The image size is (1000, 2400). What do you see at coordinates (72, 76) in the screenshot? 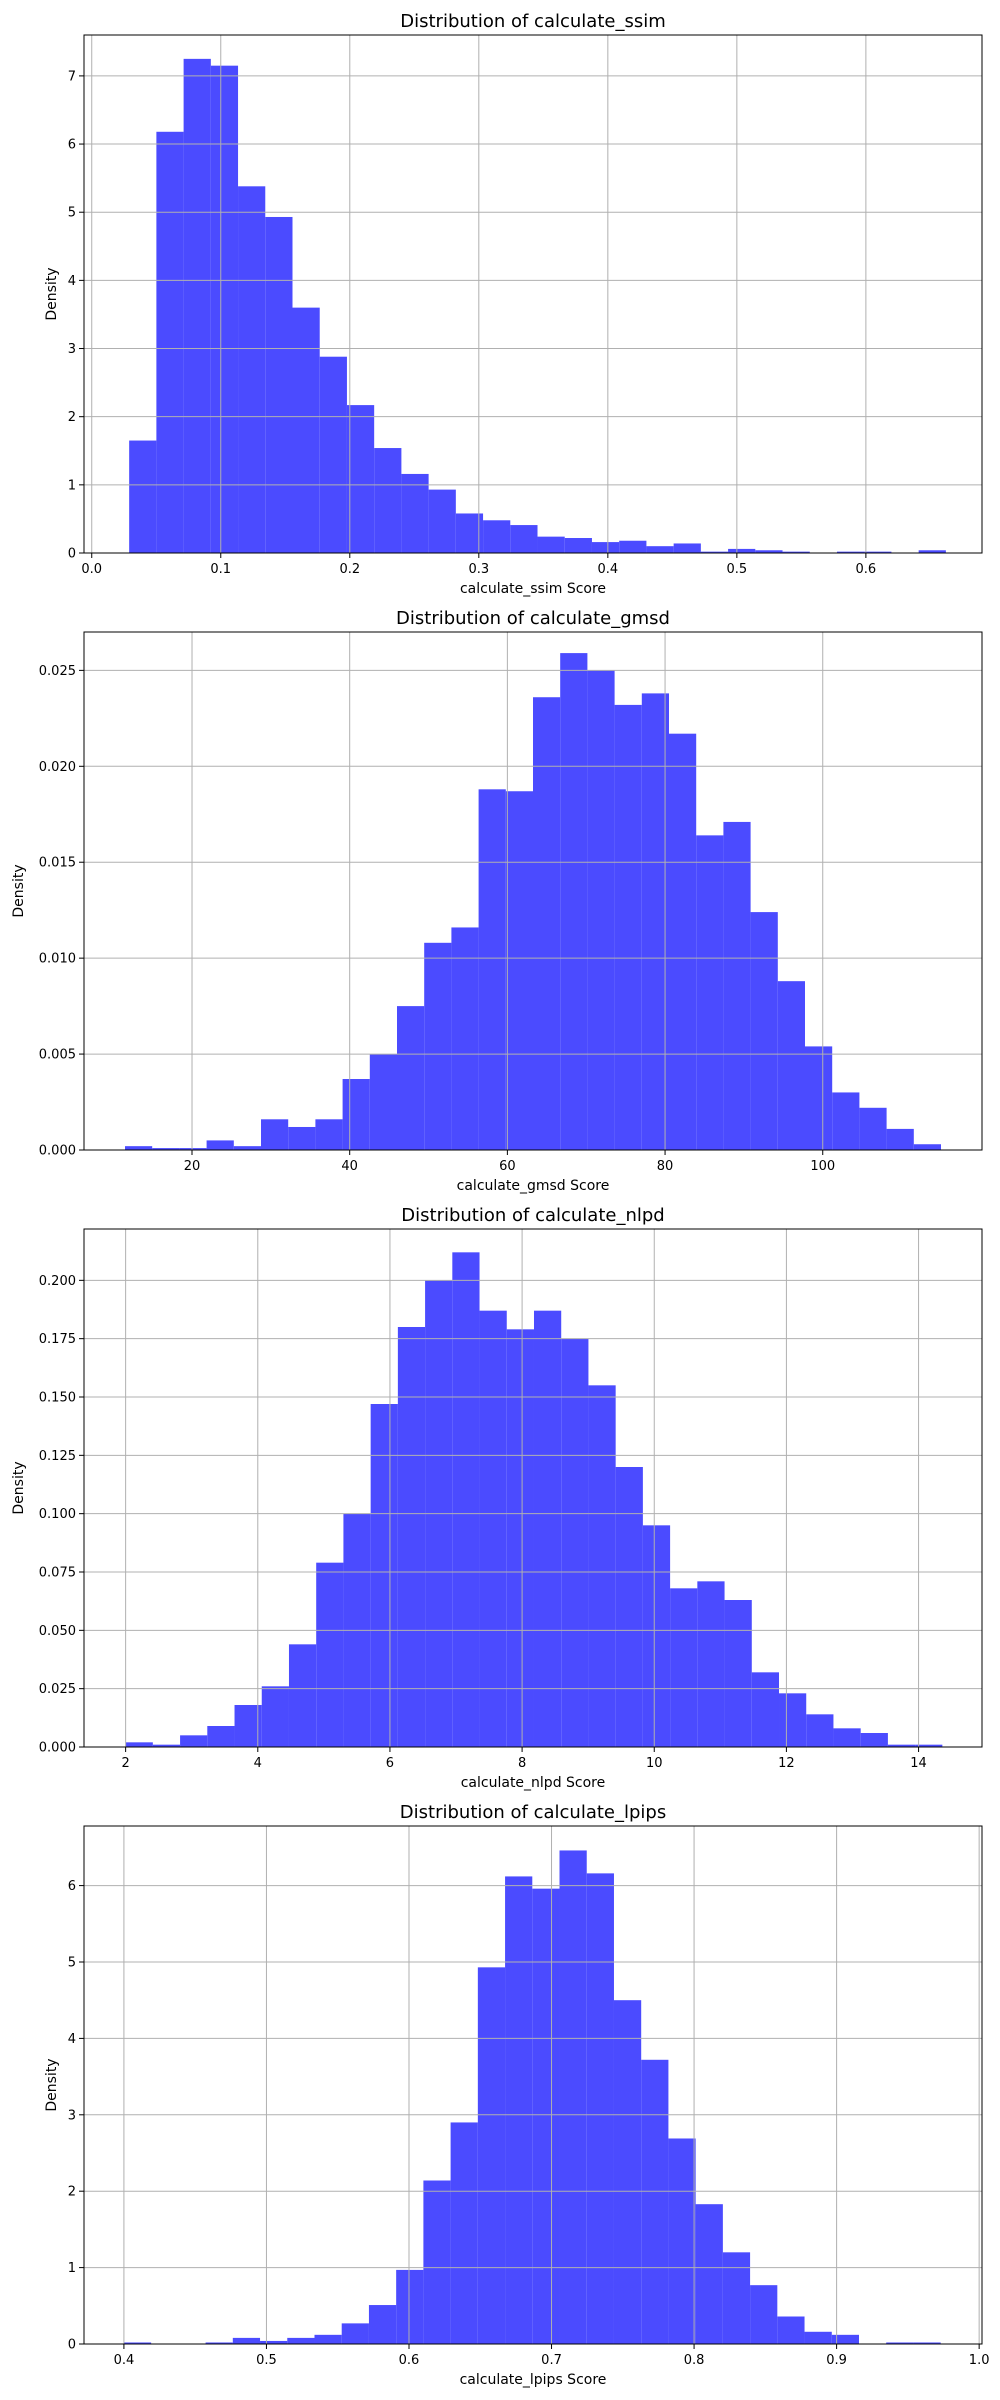
I see `y-tick-label: 7` at bounding box center [72, 76].